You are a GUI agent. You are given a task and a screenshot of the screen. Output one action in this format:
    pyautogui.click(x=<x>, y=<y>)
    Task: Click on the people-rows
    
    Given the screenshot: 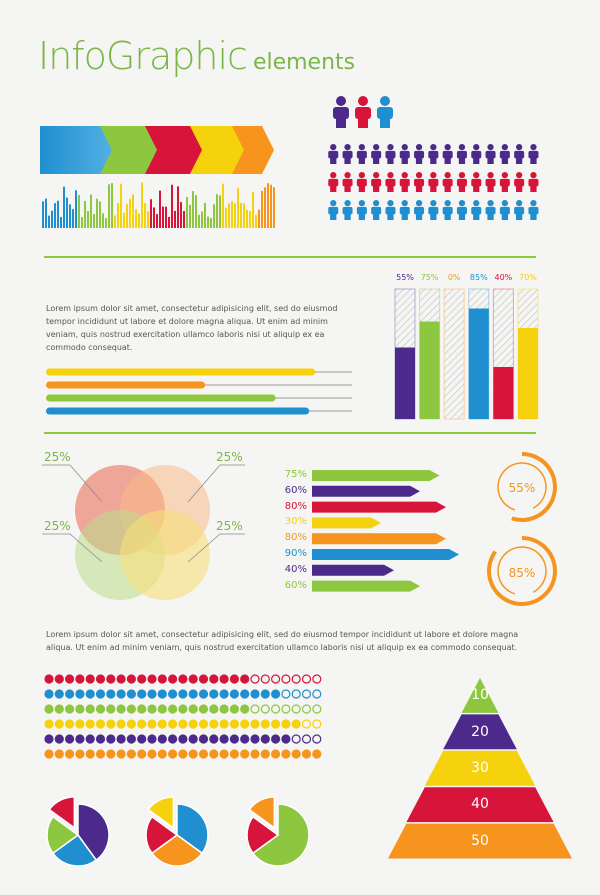 What is the action you would take?
    pyautogui.click(x=433, y=182)
    